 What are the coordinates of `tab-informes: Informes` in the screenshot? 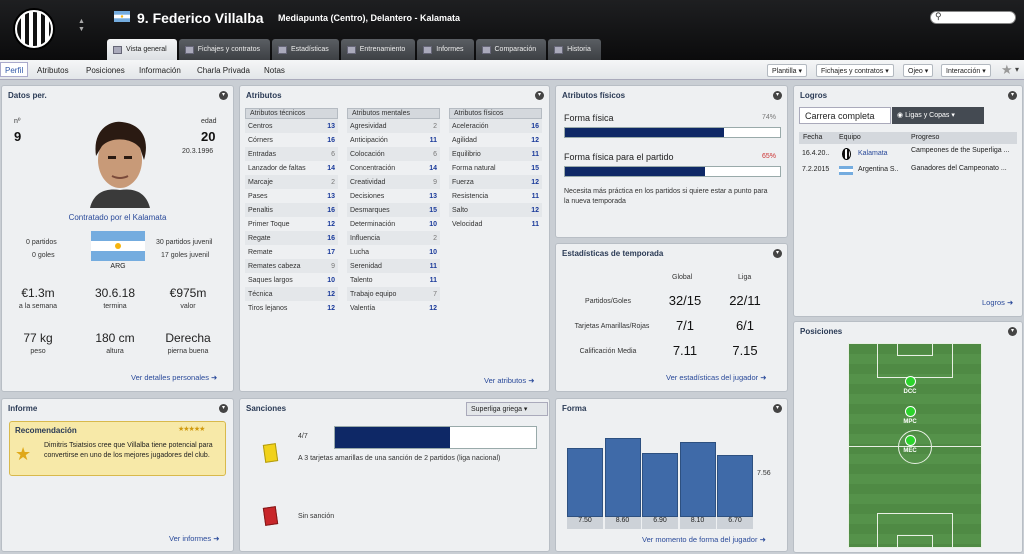 It's located at (445, 49).